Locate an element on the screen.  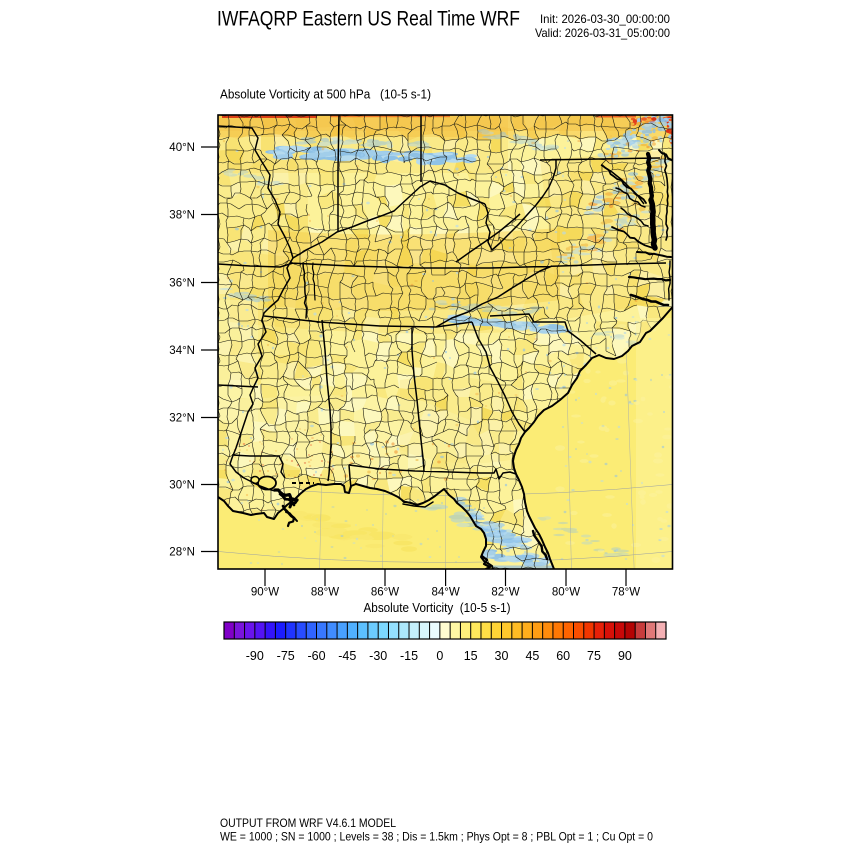
svg-text: -75 is located at coordinates (286, 656).